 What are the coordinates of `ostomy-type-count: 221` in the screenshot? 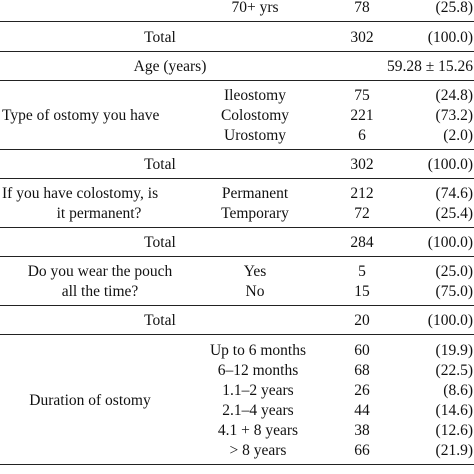 It's located at (362, 115).